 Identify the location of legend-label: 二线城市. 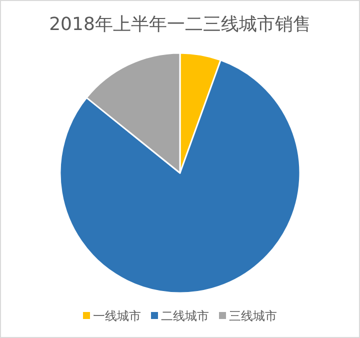
(185, 316).